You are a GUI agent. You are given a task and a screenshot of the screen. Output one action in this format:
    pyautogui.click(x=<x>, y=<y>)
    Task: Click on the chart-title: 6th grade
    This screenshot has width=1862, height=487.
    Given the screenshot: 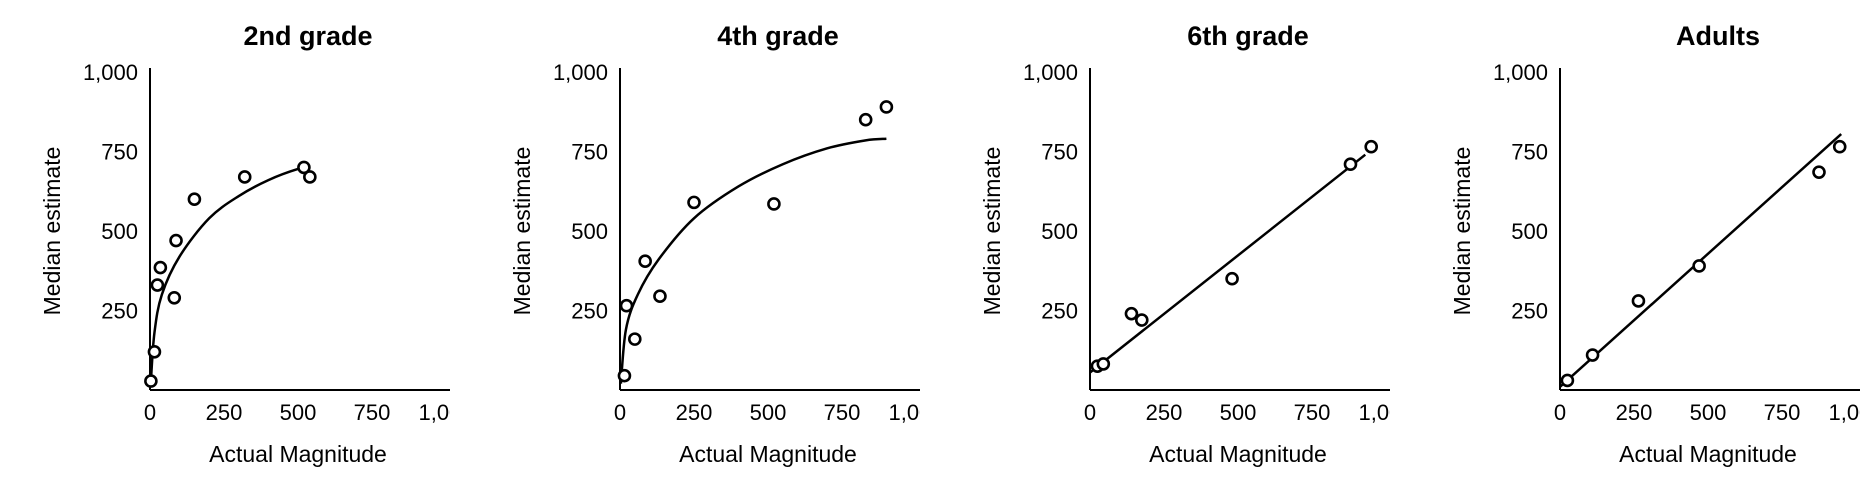 What is the action you would take?
    pyautogui.click(x=1248, y=36)
    